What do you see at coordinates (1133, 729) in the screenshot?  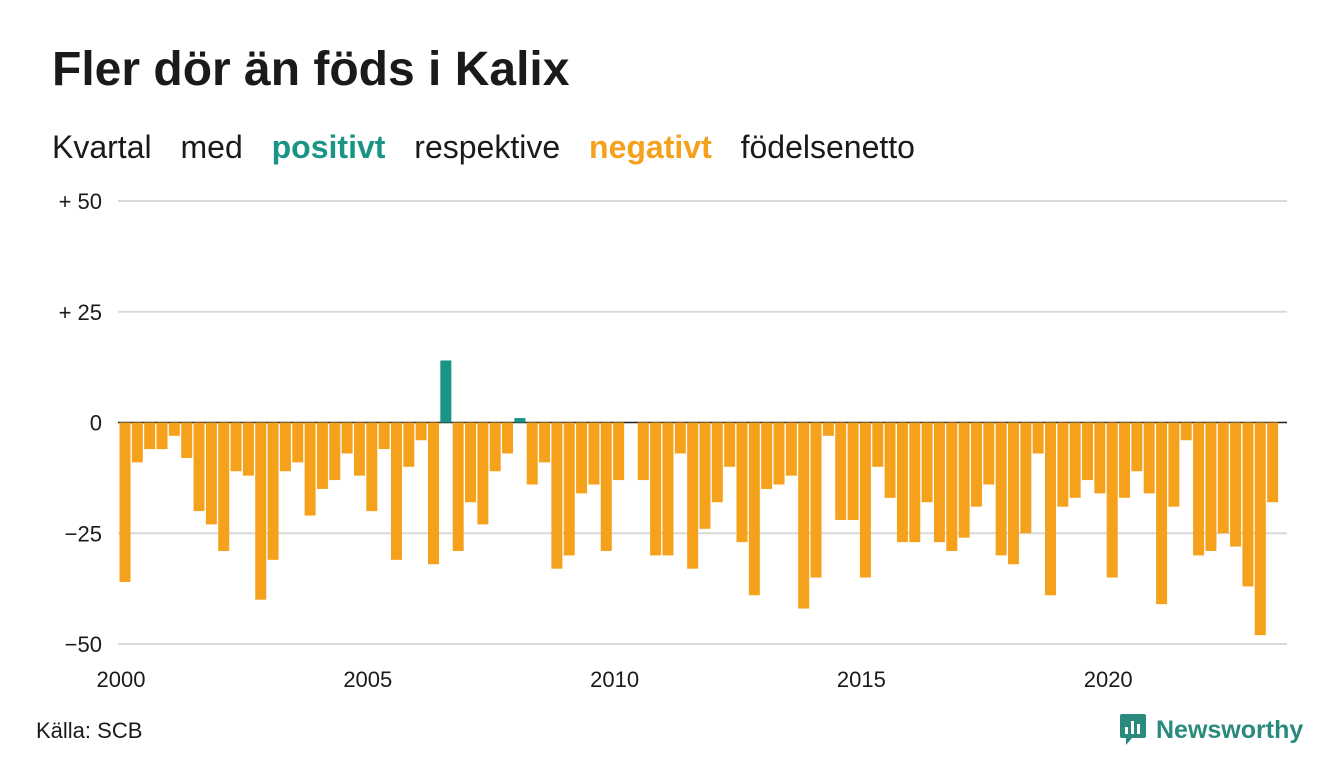 I see `newsworthy-logo-icon` at bounding box center [1133, 729].